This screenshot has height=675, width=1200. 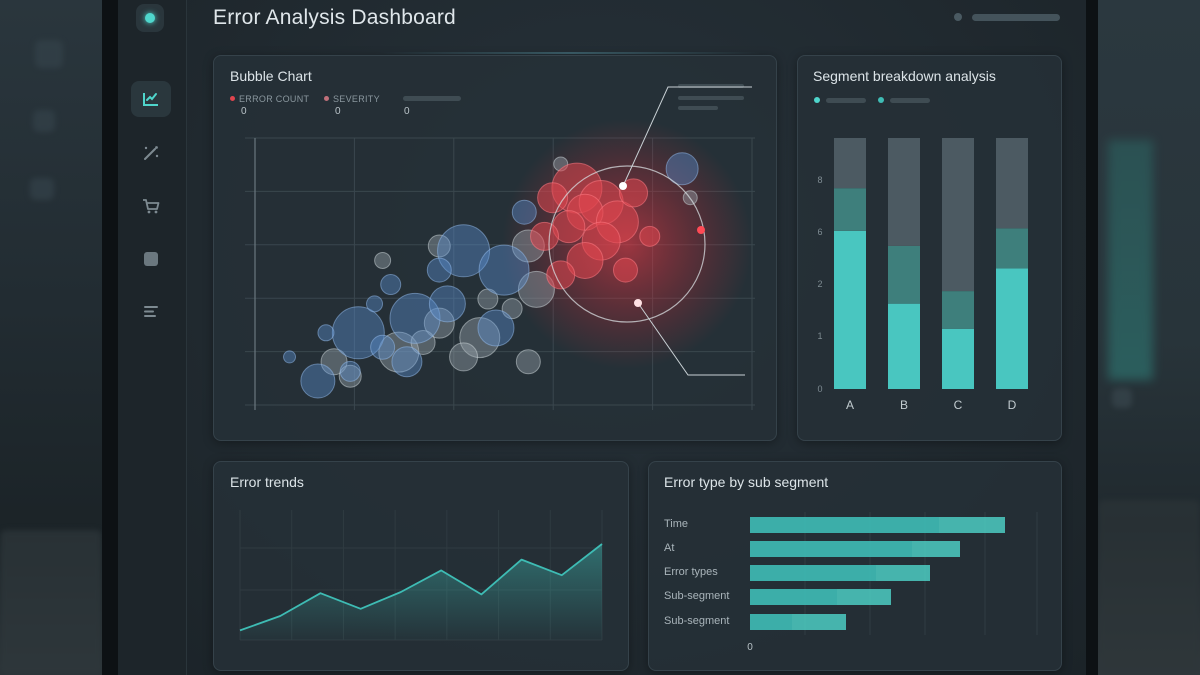 What do you see at coordinates (904, 76) in the screenshot?
I see `segment-breakdown-title: Segment breakdown analysis` at bounding box center [904, 76].